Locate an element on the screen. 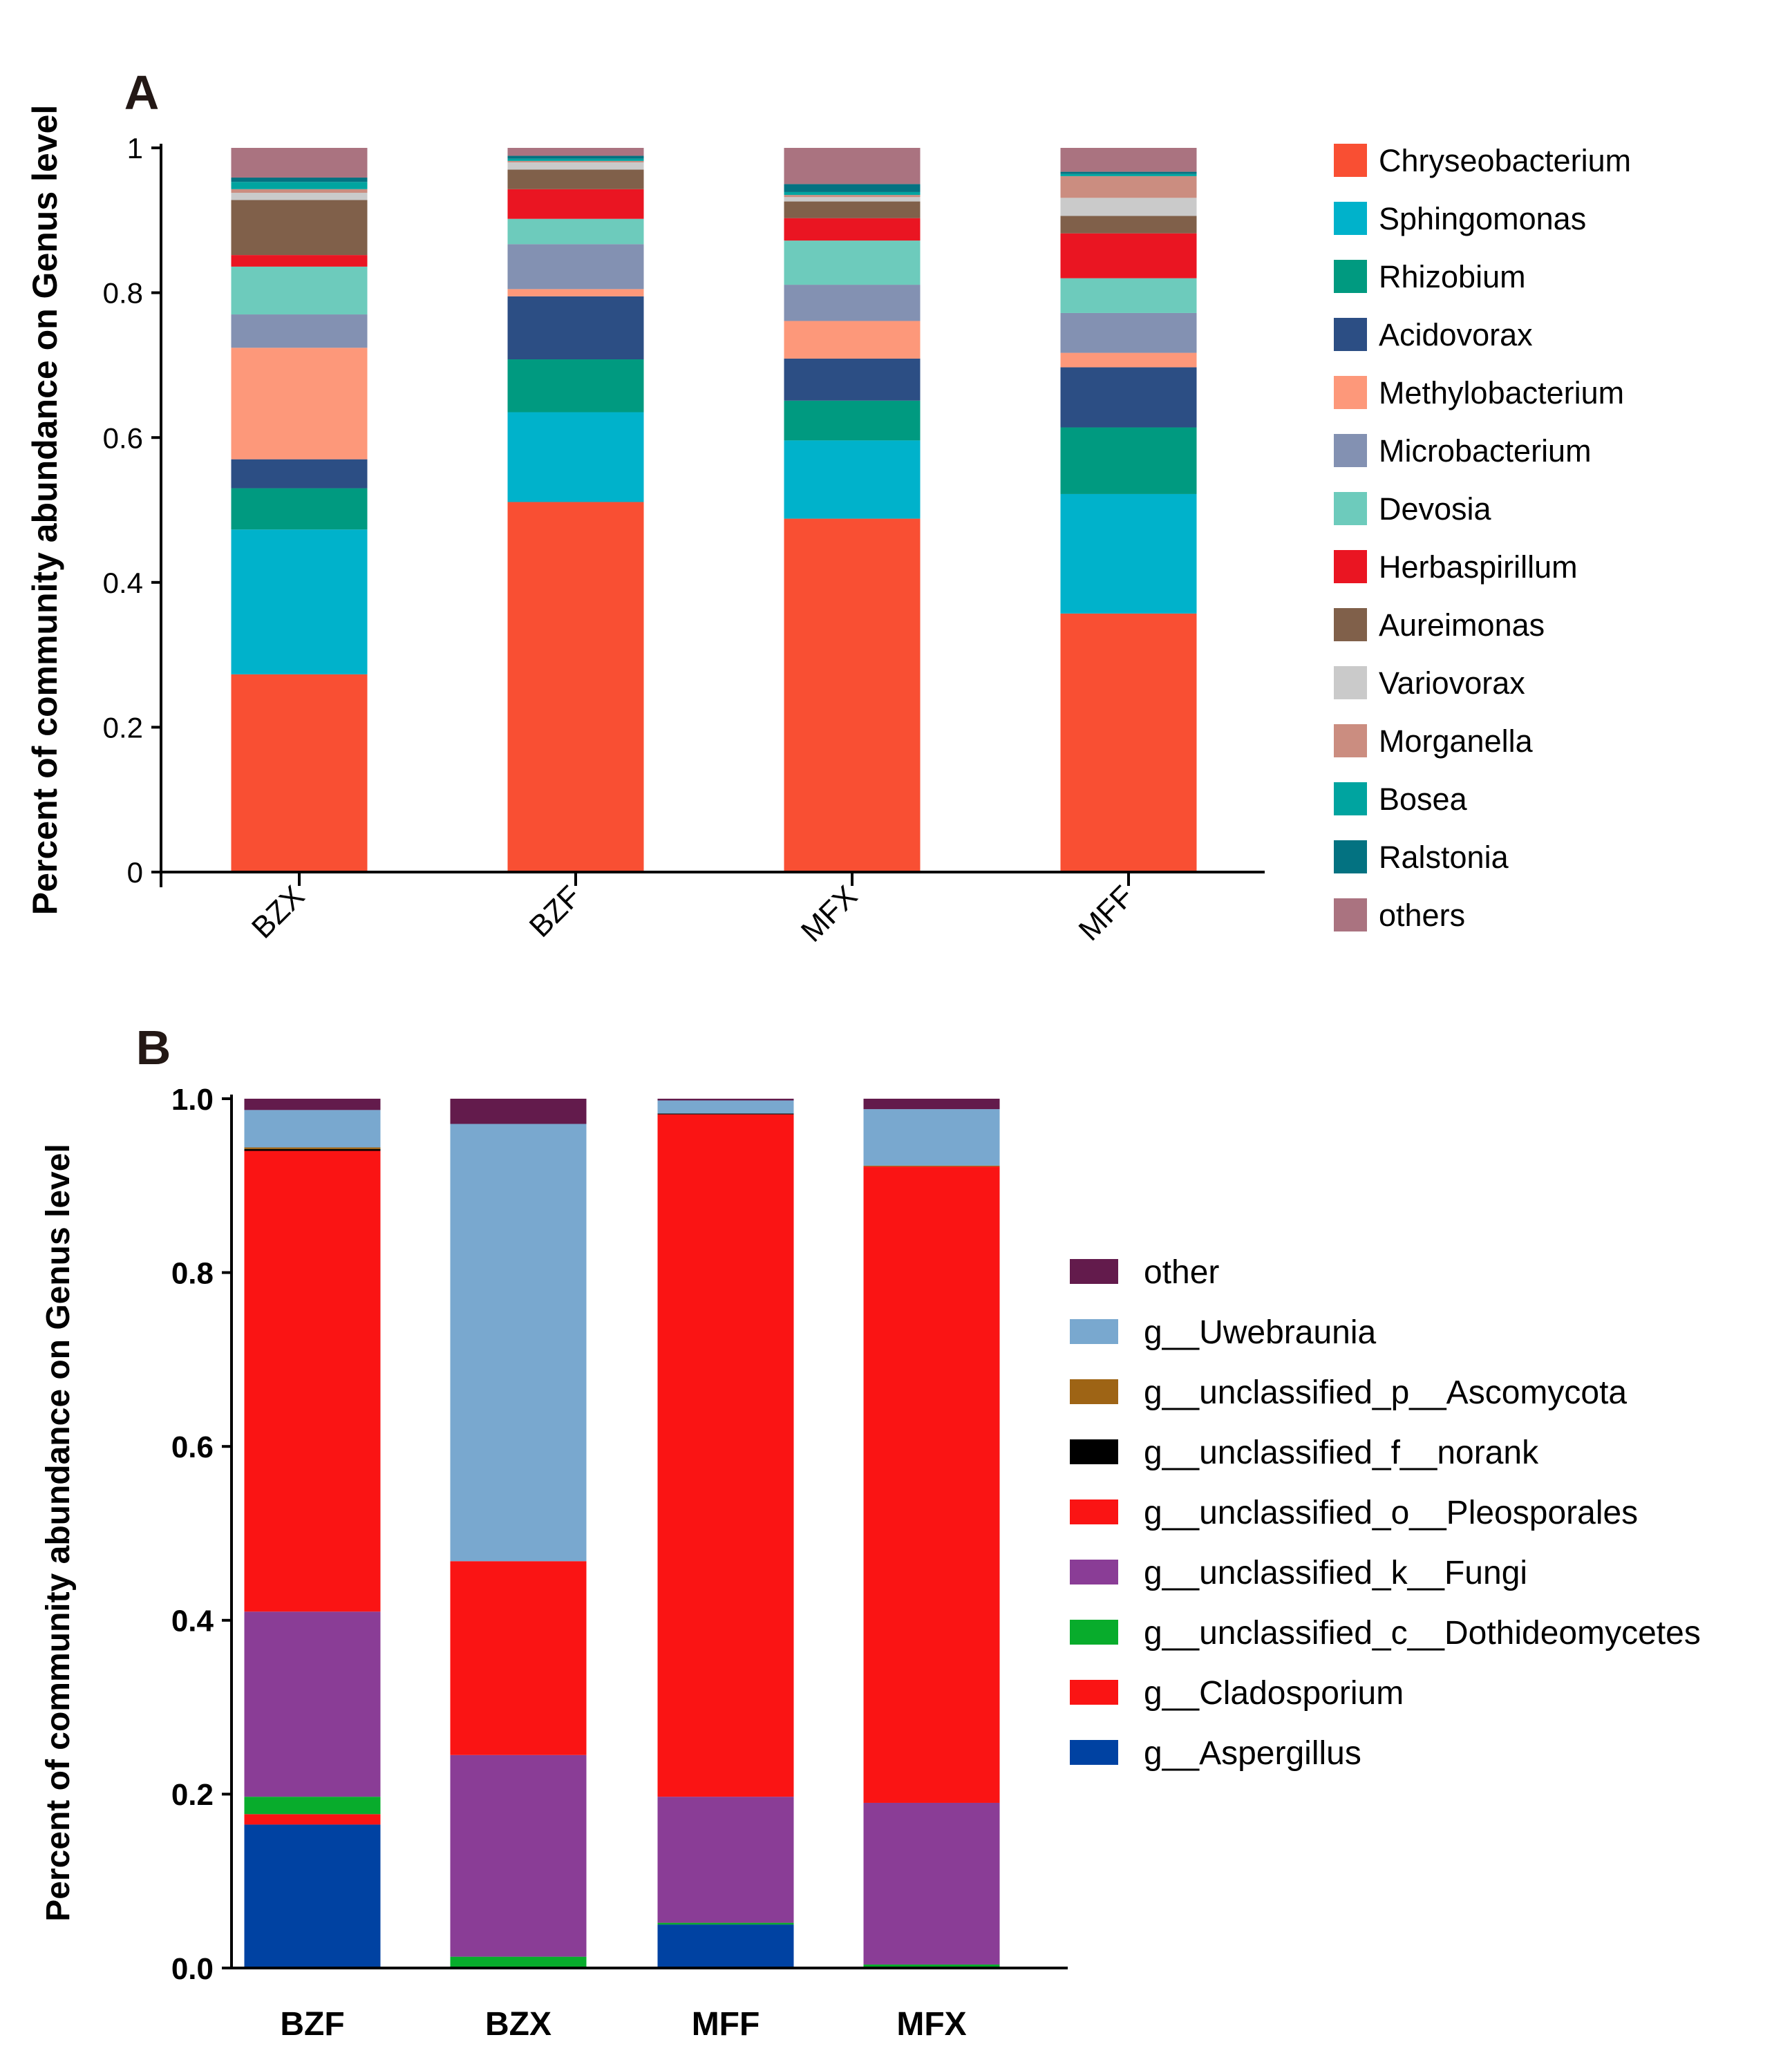 The image size is (1792, 2053). legend-swatch-g-unclassified-p-ascomycota is located at coordinates (1094, 1391).